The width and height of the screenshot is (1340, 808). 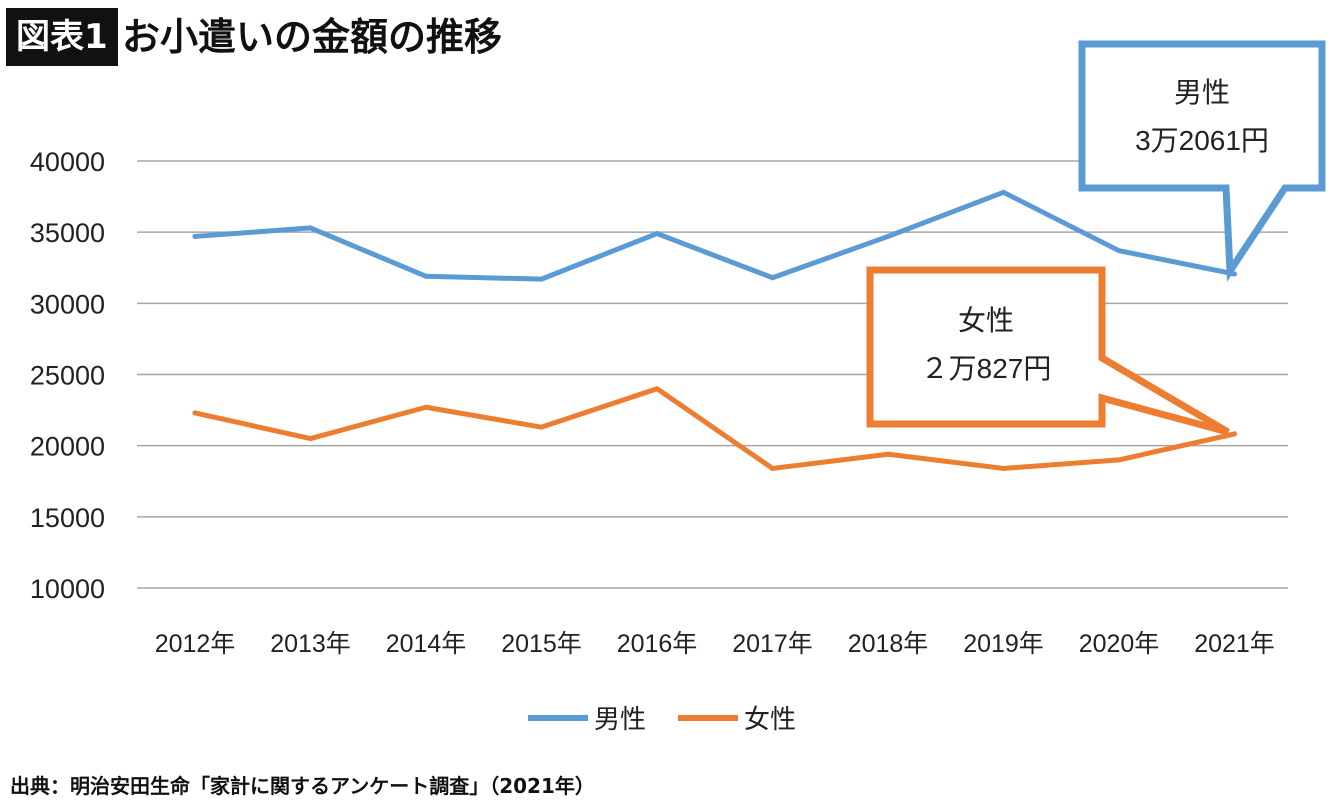 I want to click on y-tick-label: 30000, so click(x=67, y=304).